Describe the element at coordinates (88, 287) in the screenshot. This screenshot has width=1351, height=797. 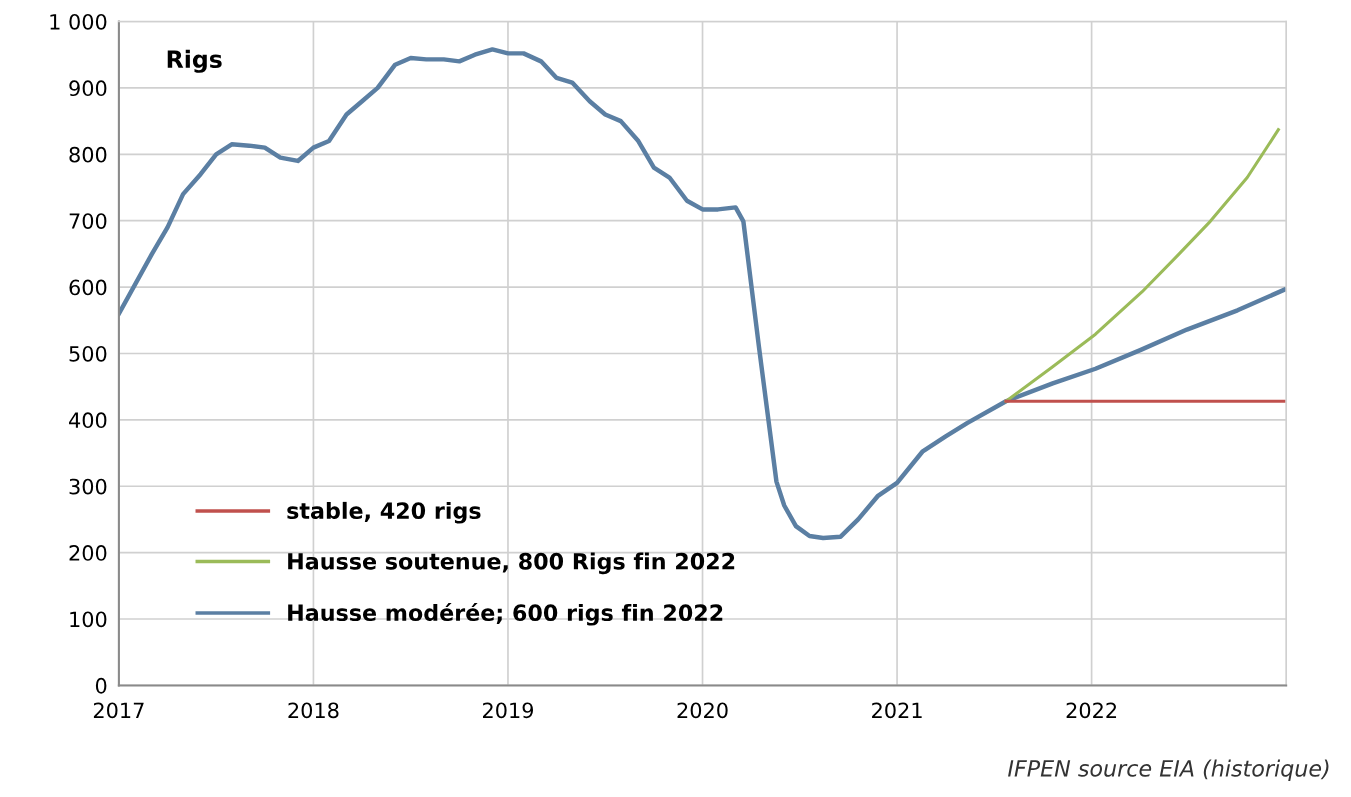
I see `y-tick-label: 600` at that location.